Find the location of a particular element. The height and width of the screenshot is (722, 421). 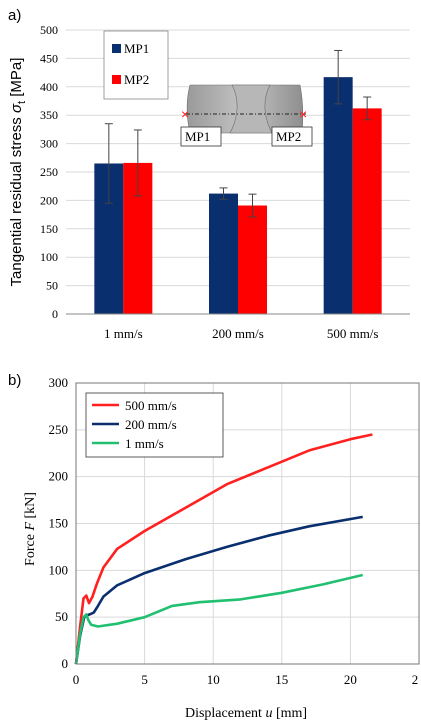

y-axis-label-a: Tangential residual stress σt [MPa] is located at coordinates (18, 172).